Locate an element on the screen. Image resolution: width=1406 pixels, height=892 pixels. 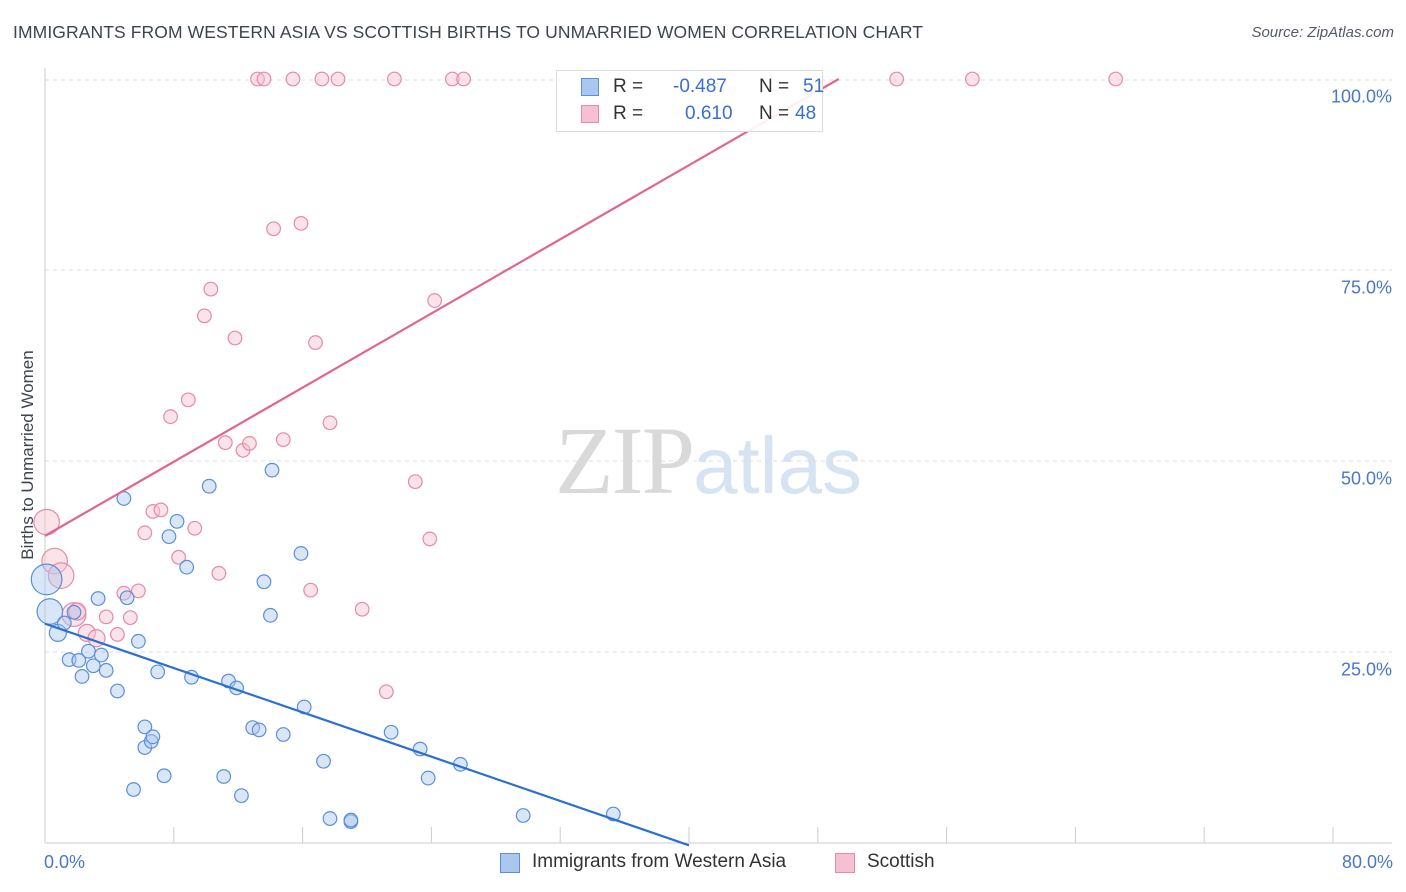
source-label: Source: ZipAtlas.com is located at coordinates (1322, 32).